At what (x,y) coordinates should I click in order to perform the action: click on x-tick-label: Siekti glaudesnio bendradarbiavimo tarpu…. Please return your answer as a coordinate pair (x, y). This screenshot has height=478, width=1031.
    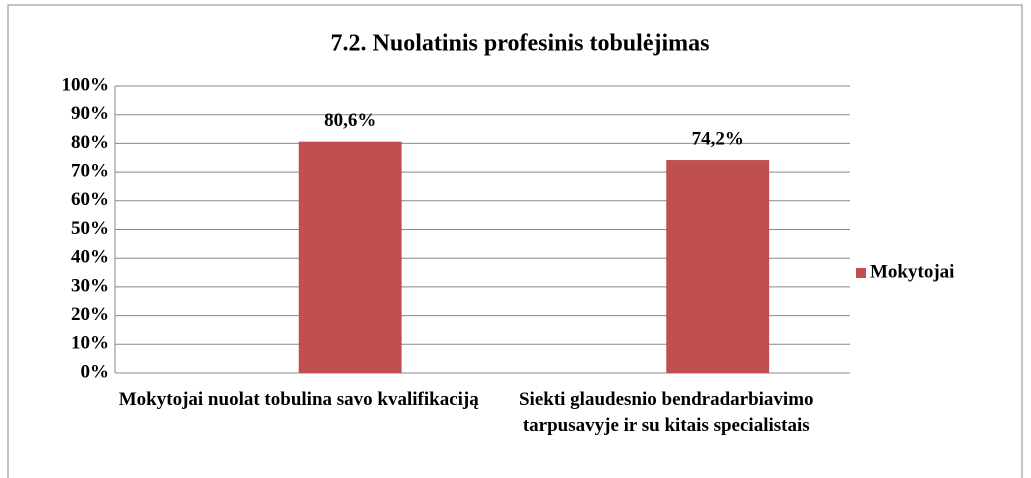
    Looking at the image, I should click on (666, 412).